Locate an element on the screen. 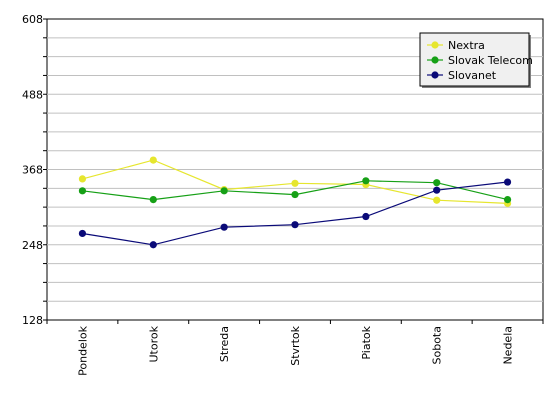 Image resolution: width=550 pixels, height=410 pixels. y-tick-label: 248 is located at coordinates (32, 245).